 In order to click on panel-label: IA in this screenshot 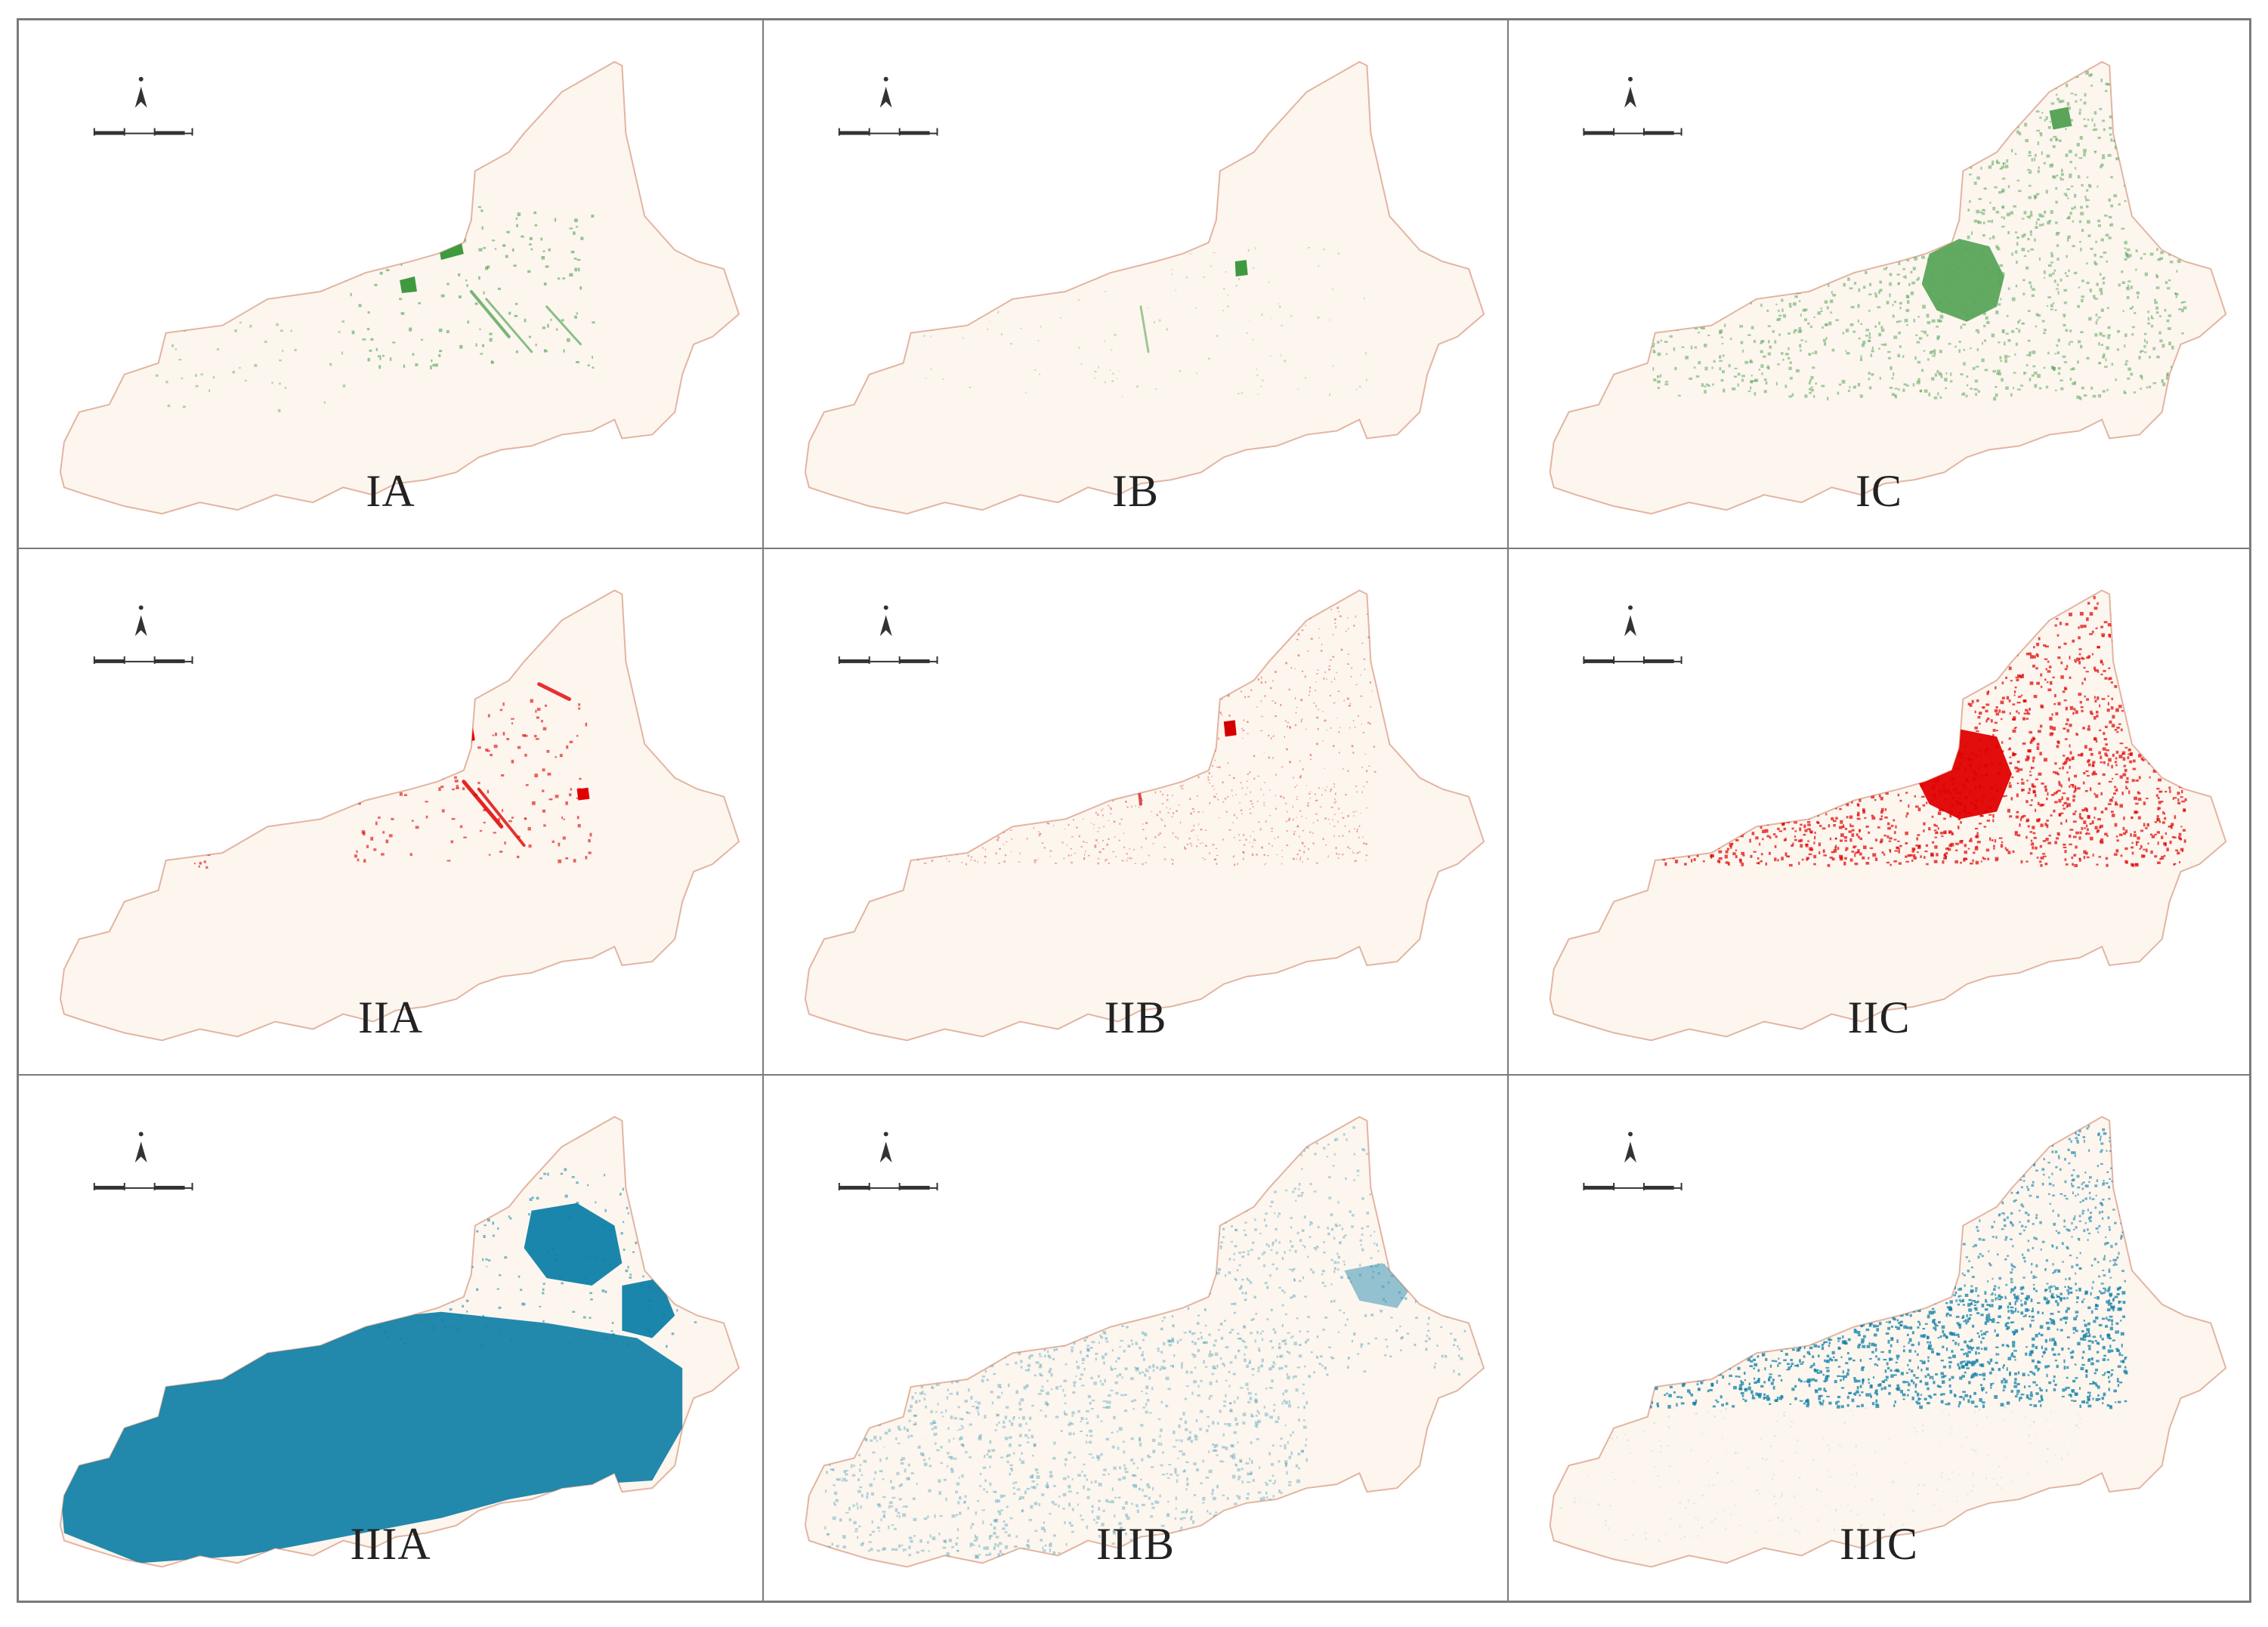, I will do `click(391, 491)`.